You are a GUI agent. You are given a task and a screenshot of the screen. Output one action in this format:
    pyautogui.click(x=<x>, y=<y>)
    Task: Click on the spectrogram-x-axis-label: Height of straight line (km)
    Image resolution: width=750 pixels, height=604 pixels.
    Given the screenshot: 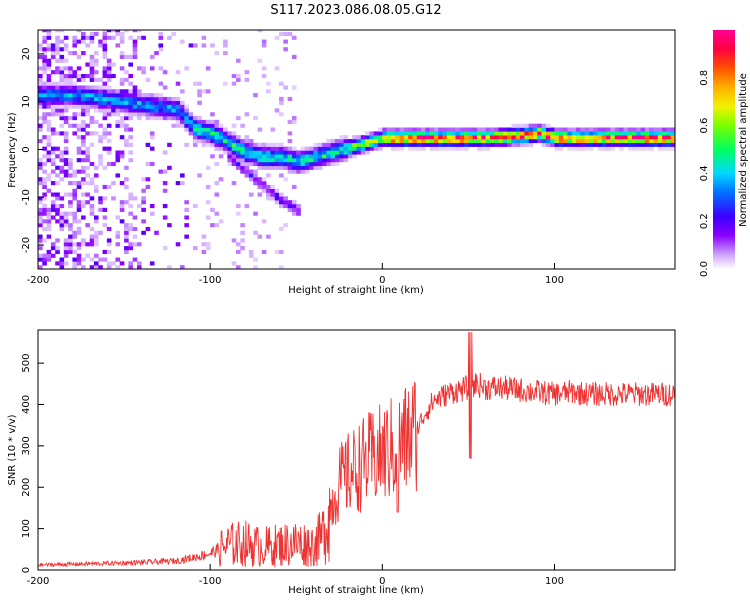 What is the action you would take?
    pyautogui.click(x=356, y=290)
    